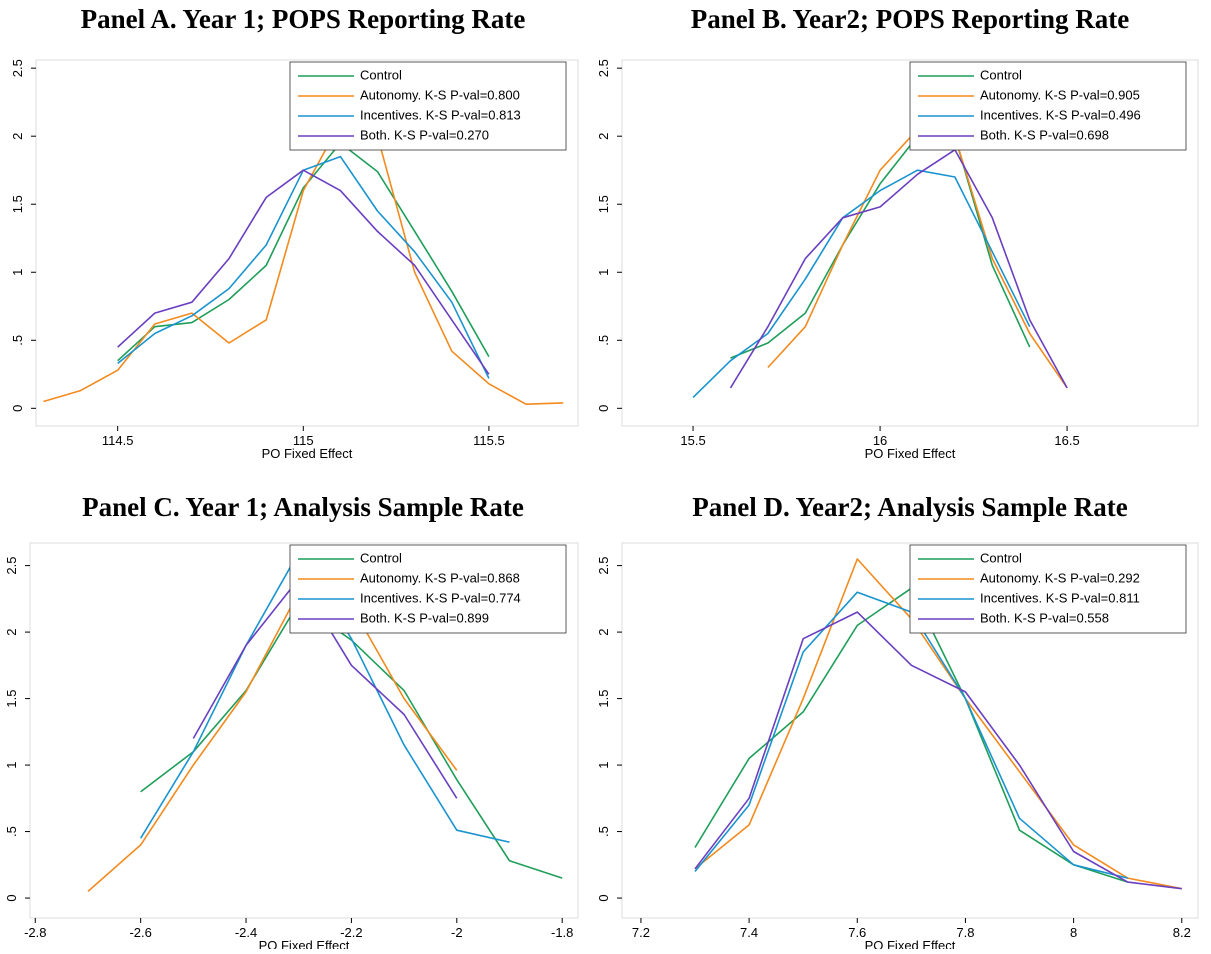  Describe the element at coordinates (1044, 134) in the screenshot. I see `legend-label: Both. K-S P-val=0.698` at that location.